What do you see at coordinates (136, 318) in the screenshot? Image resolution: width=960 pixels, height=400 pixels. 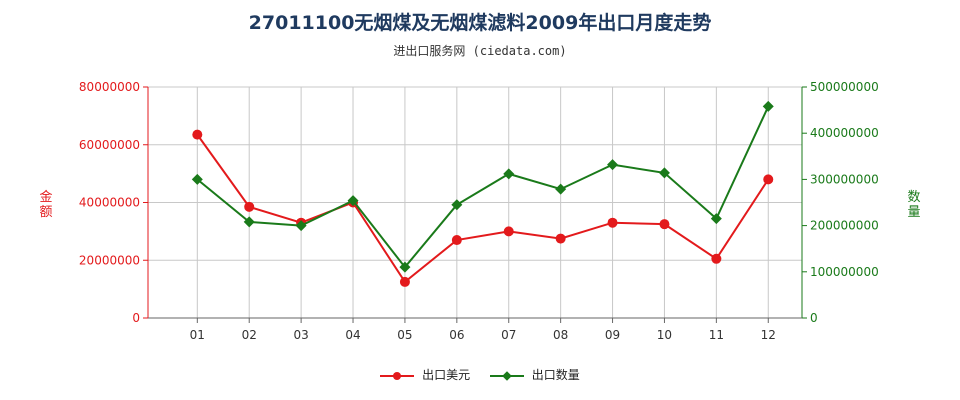 I see `y-left-tick-label: 0` at bounding box center [136, 318].